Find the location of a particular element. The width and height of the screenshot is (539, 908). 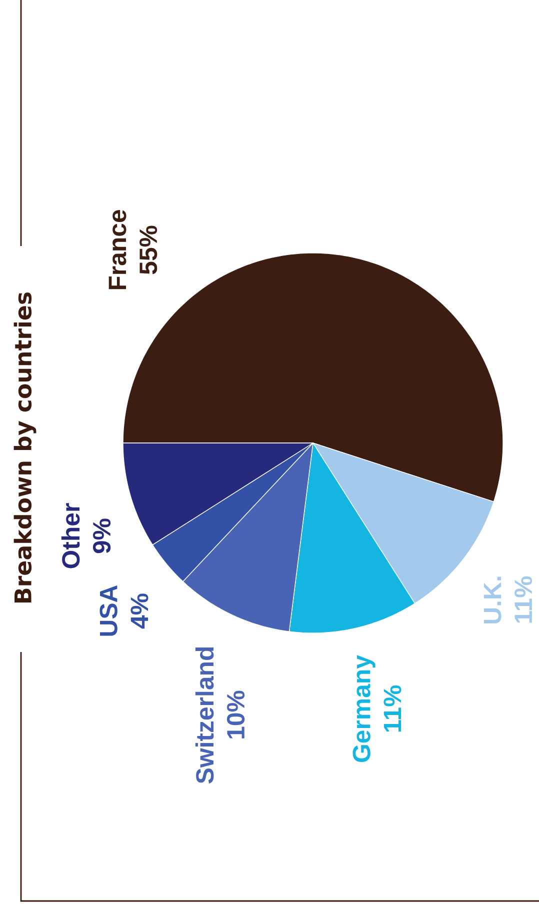

data-label: 4% is located at coordinates (139, 611).